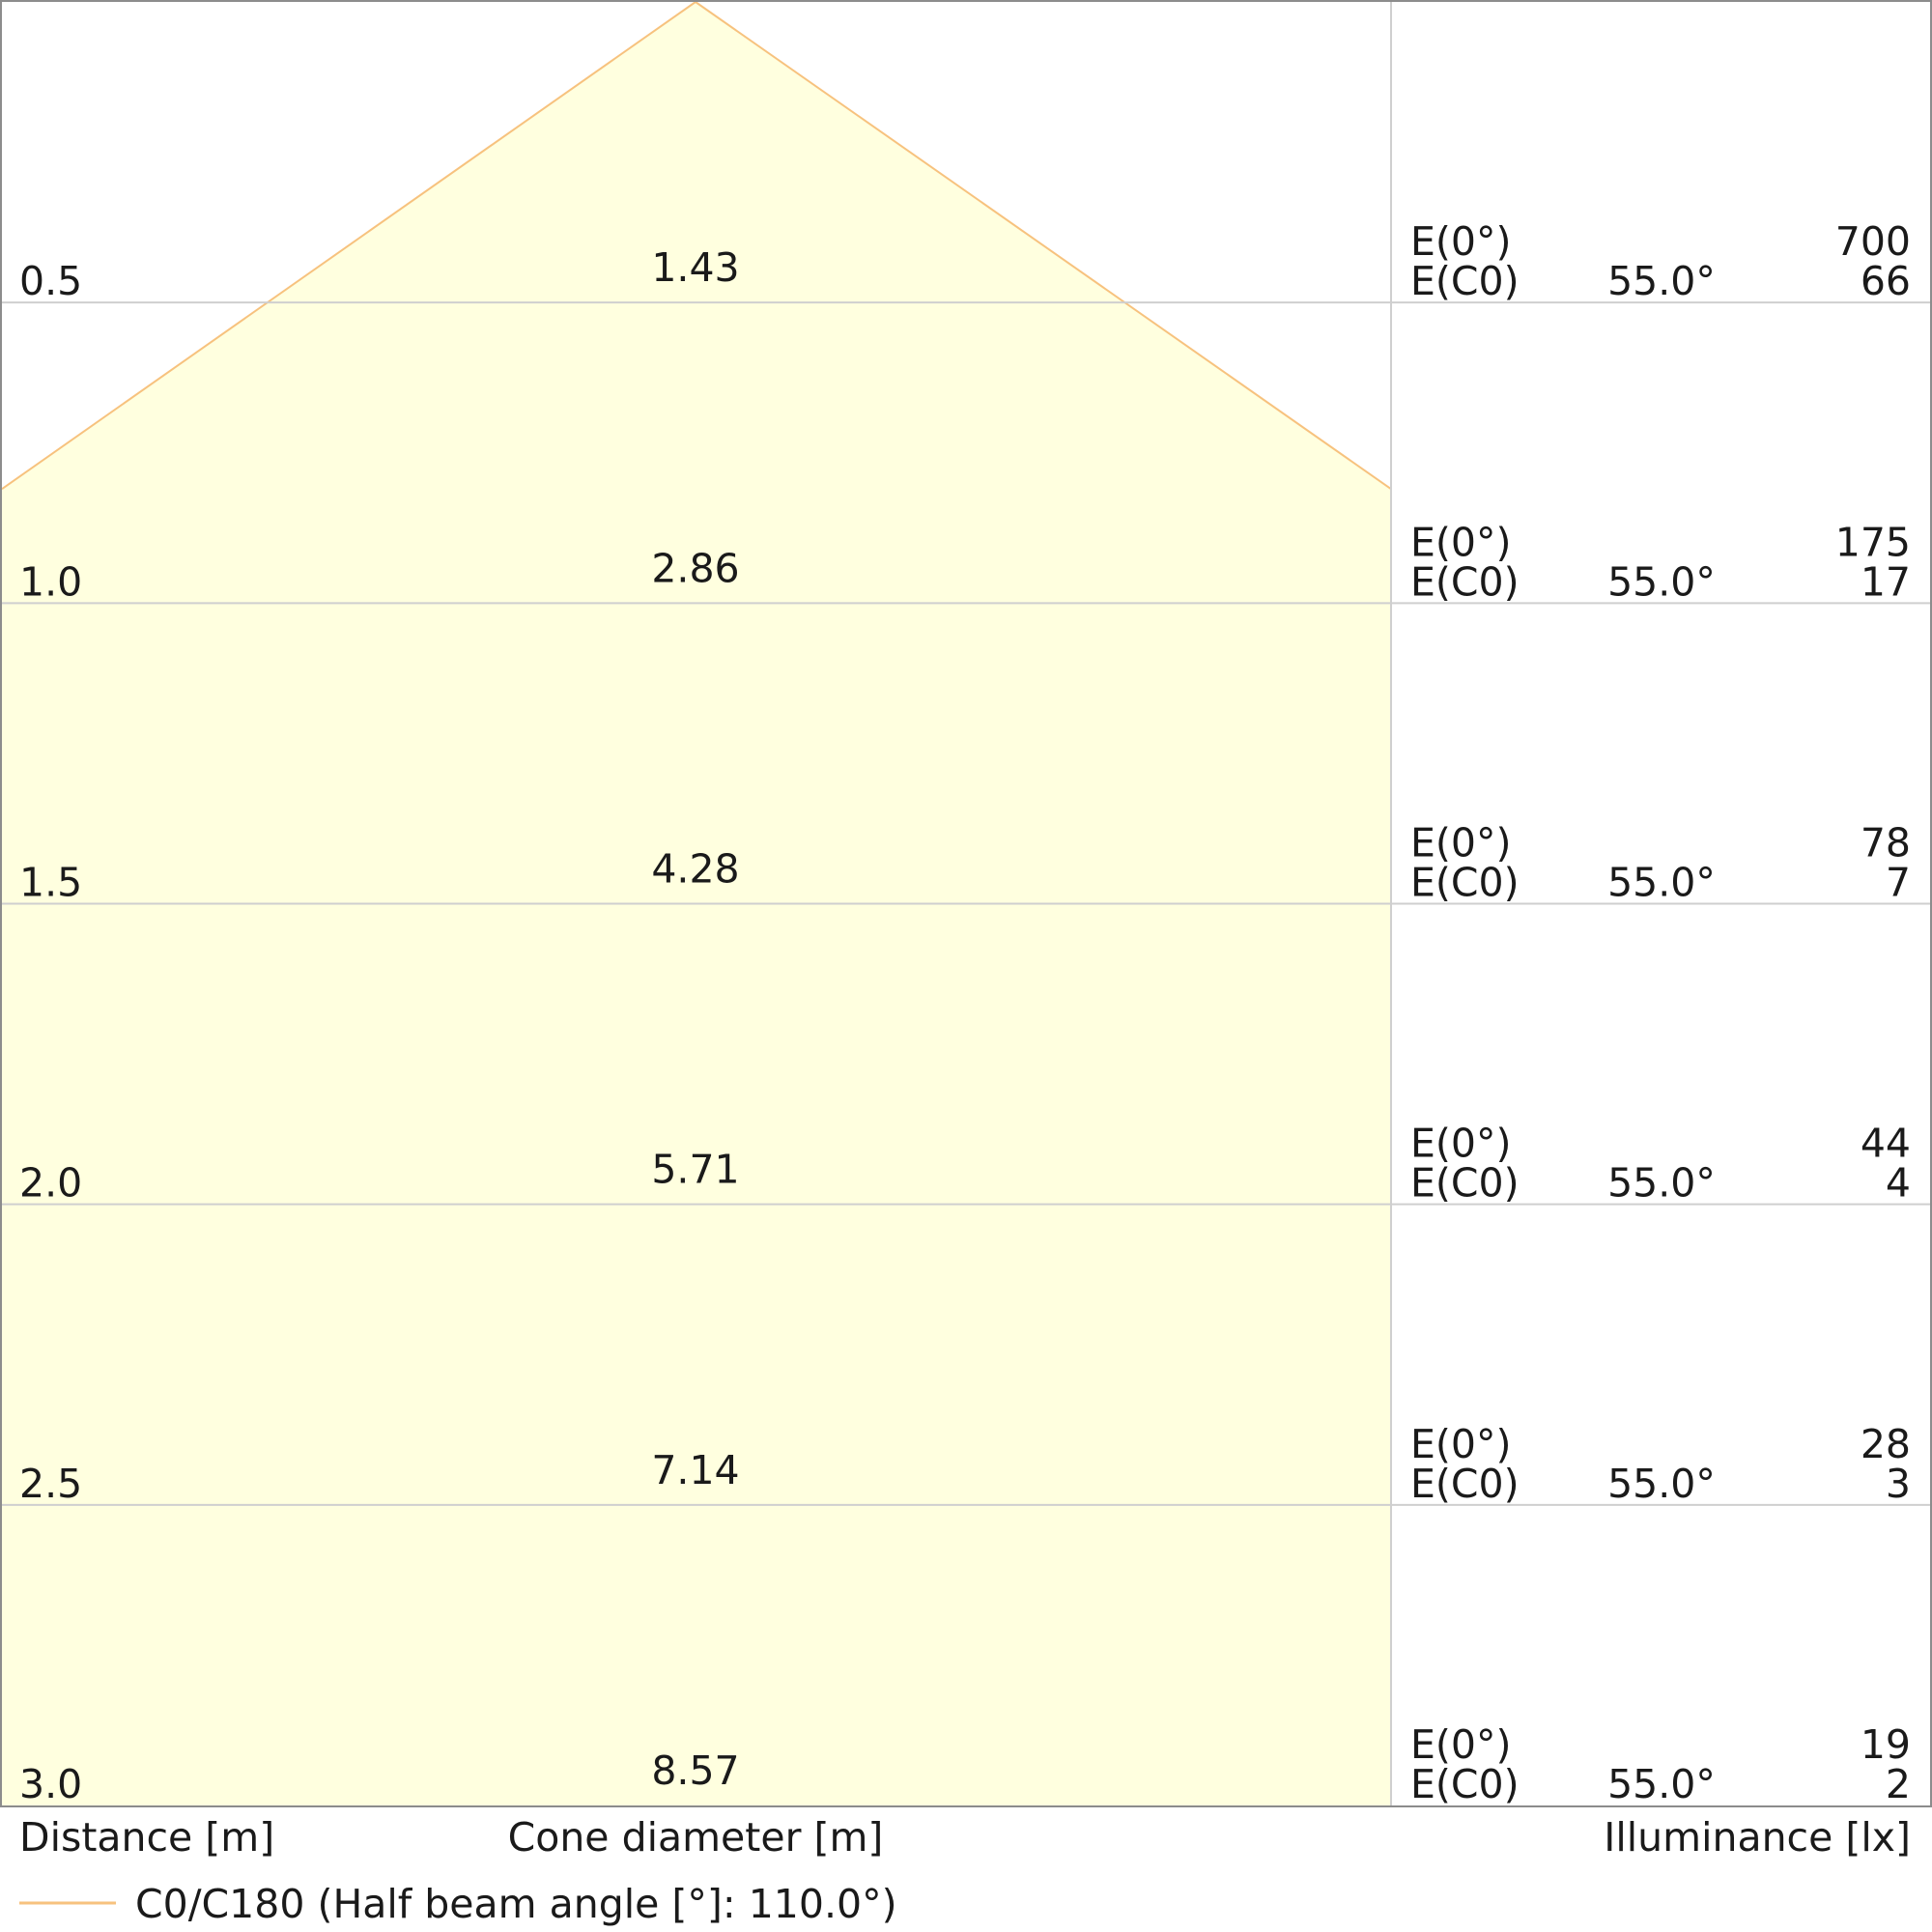 The image size is (1932, 1932). I want to click on cone-diameter-value: 8.57, so click(695, 1770).